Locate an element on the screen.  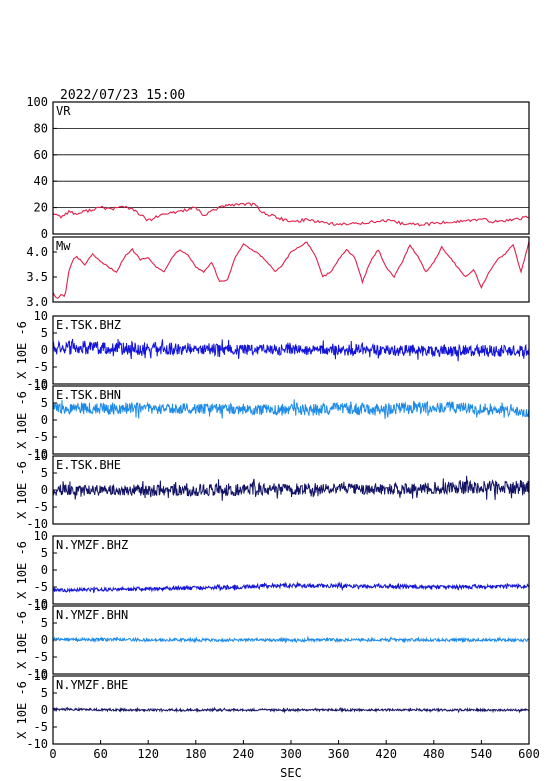
series-label: N.YMZF.BHN is located at coordinates (92, 615).